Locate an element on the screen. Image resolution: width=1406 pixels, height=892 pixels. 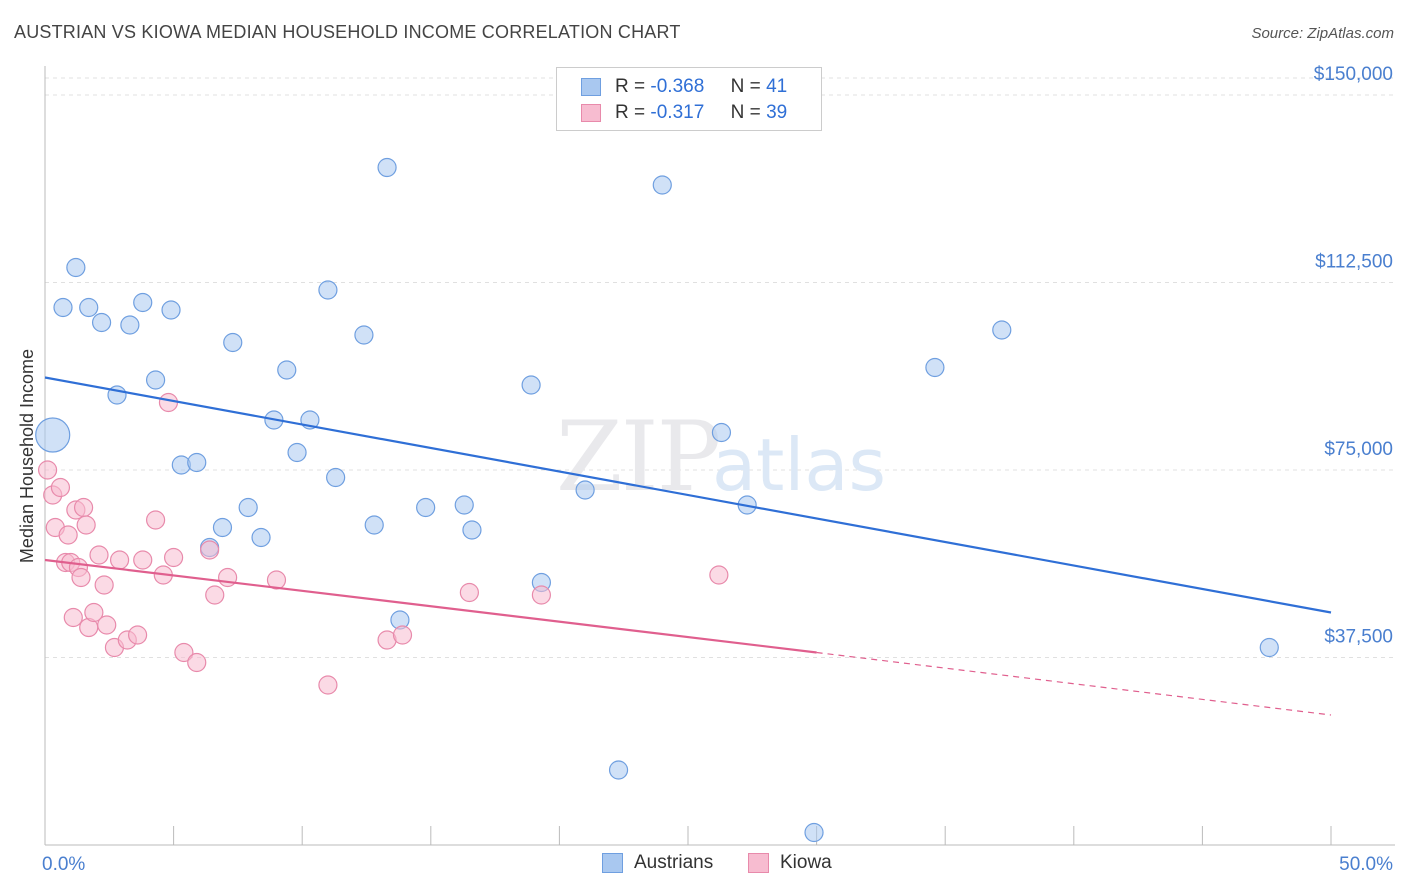
x-tick-label-max: 50.0% is located at coordinates (1366, 864).